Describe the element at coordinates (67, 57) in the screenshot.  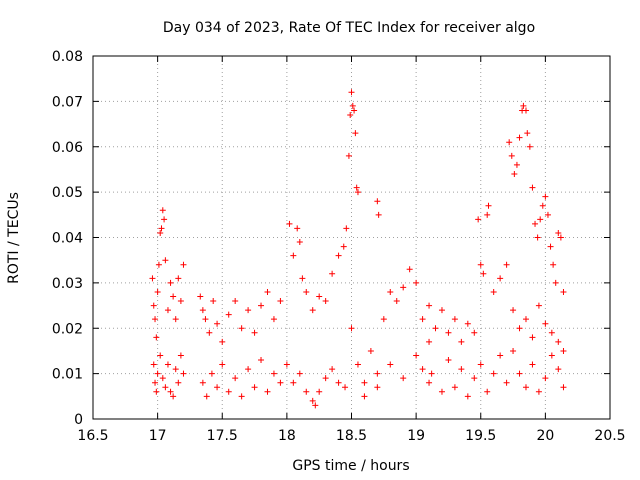
I see `y-tick-label: 0.08` at that location.